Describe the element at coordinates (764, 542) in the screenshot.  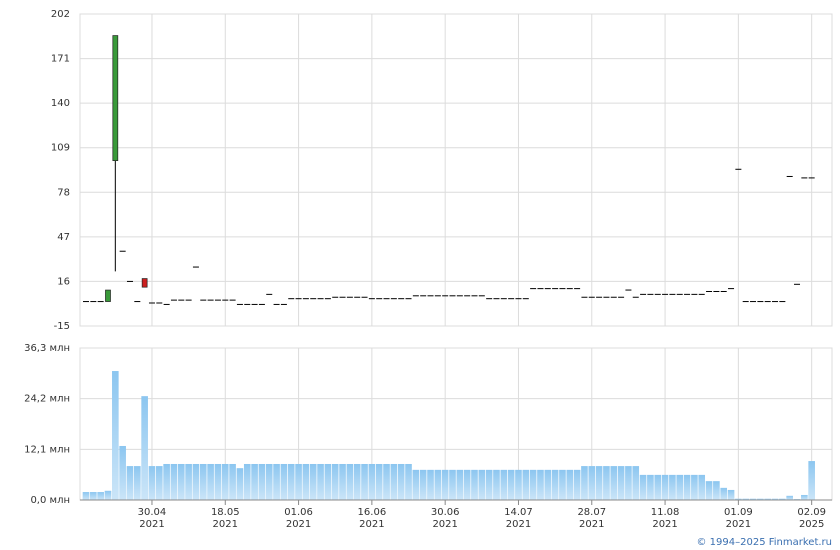
I see `copyright: © 1994–2025 Finmarket.ru` at that location.